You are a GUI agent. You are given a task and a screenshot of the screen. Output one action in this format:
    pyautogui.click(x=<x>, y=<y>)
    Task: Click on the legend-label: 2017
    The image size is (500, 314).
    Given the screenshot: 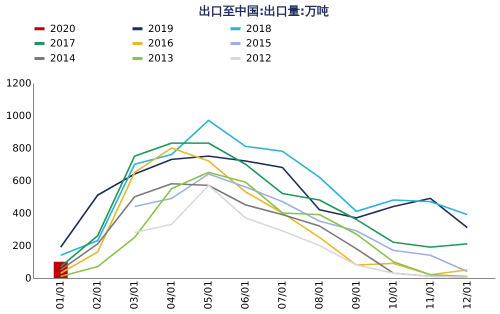 What is the action you would take?
    pyautogui.click(x=63, y=44)
    